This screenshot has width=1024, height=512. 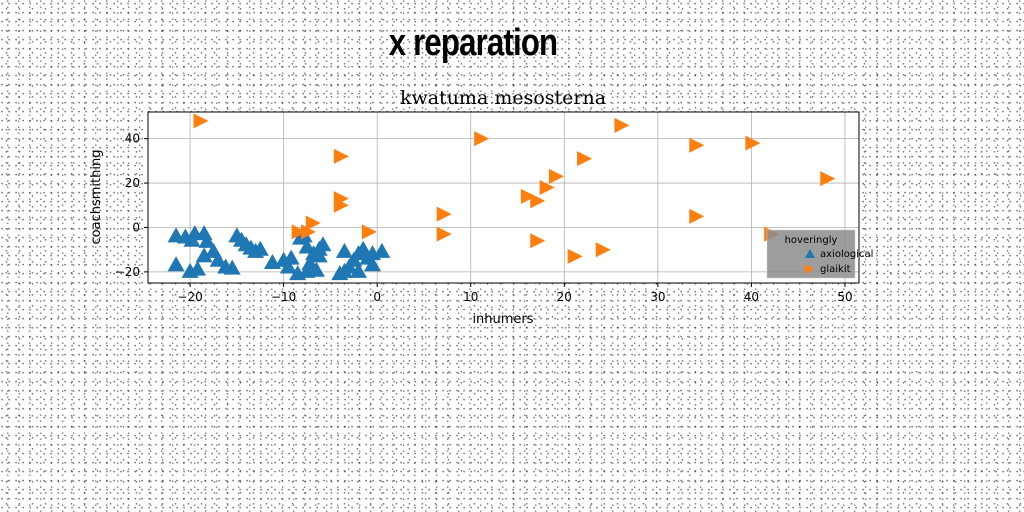 What do you see at coordinates (502, 319) in the screenshot?
I see `x-axis-label: inhumers` at bounding box center [502, 319].